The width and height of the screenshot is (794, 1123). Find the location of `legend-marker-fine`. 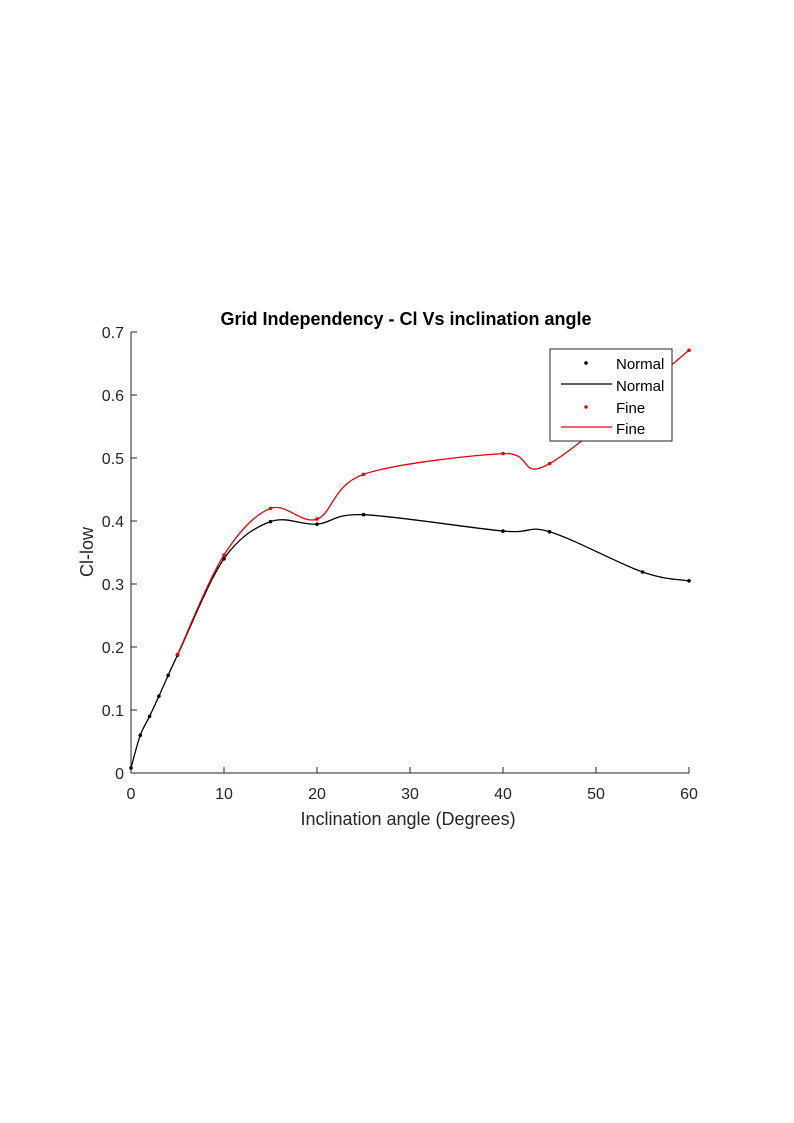

legend-marker-fine is located at coordinates (586, 407).